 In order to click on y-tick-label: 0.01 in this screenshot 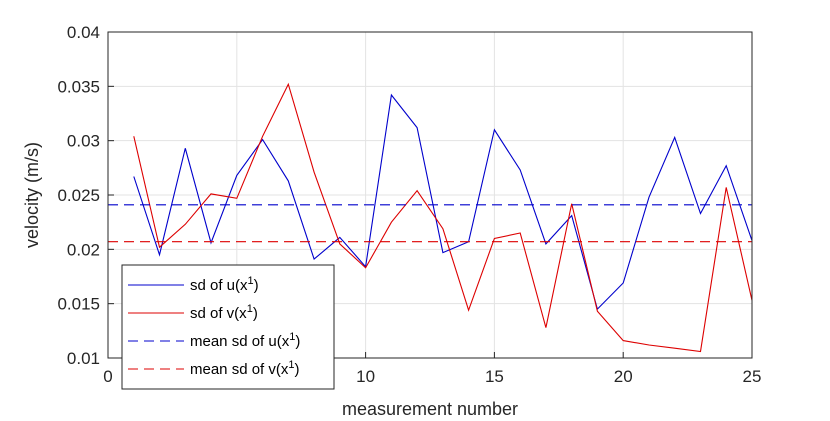, I will do `click(83, 358)`.